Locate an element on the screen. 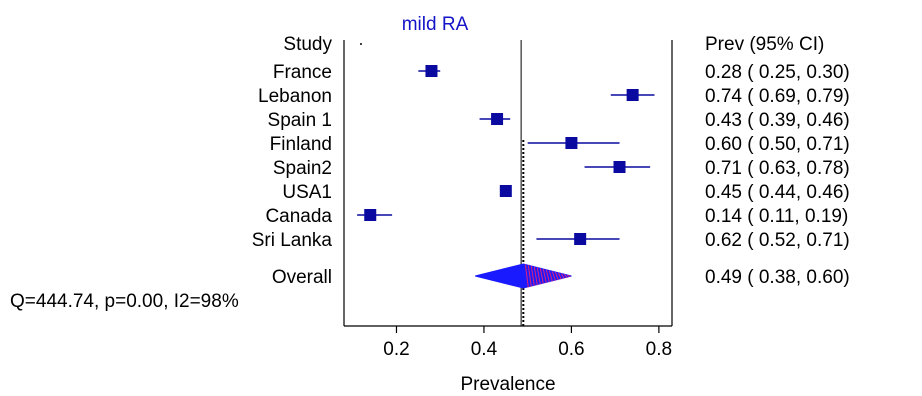  study-name: Lebanon is located at coordinates (295, 96).